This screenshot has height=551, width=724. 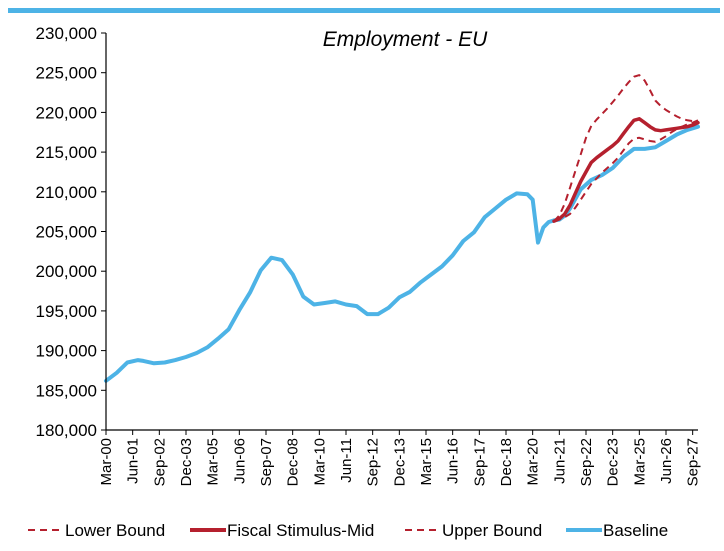 I want to click on x-tick-label: Mar-20, so click(x=533, y=462).